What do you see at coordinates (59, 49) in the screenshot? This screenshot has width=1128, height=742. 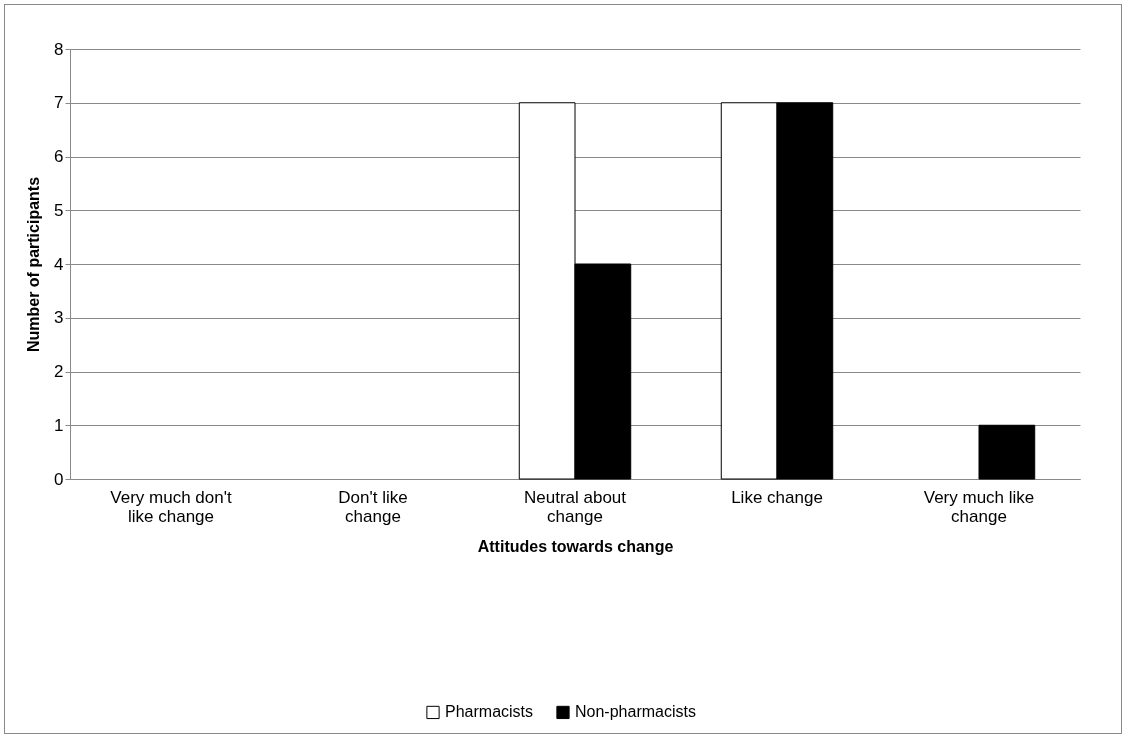 I see `y-tick-label: 8` at bounding box center [59, 49].